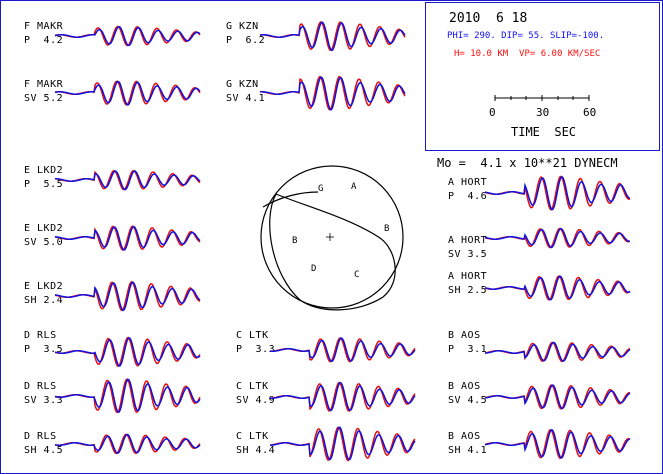 The image size is (663, 474). I want to click on beachball-label-d: D, so click(314, 269).